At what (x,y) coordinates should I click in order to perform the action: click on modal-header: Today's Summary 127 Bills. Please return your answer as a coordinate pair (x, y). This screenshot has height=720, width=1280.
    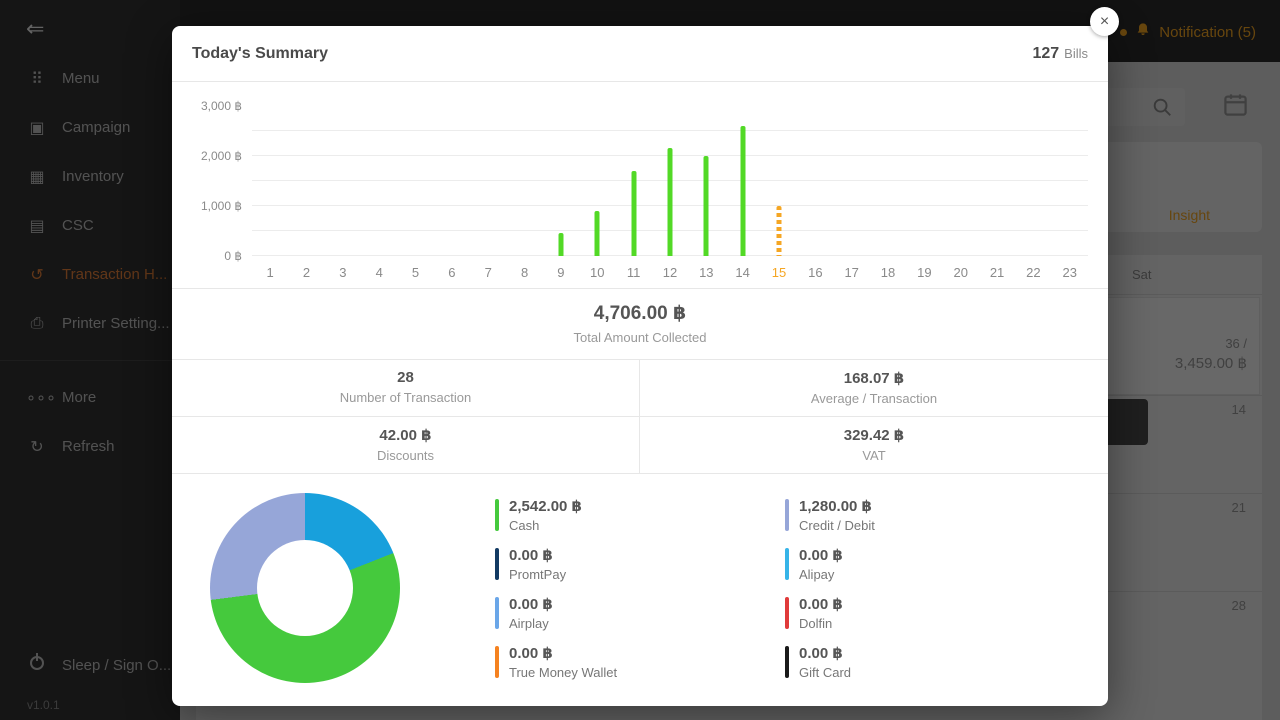
    Looking at the image, I should click on (640, 54).